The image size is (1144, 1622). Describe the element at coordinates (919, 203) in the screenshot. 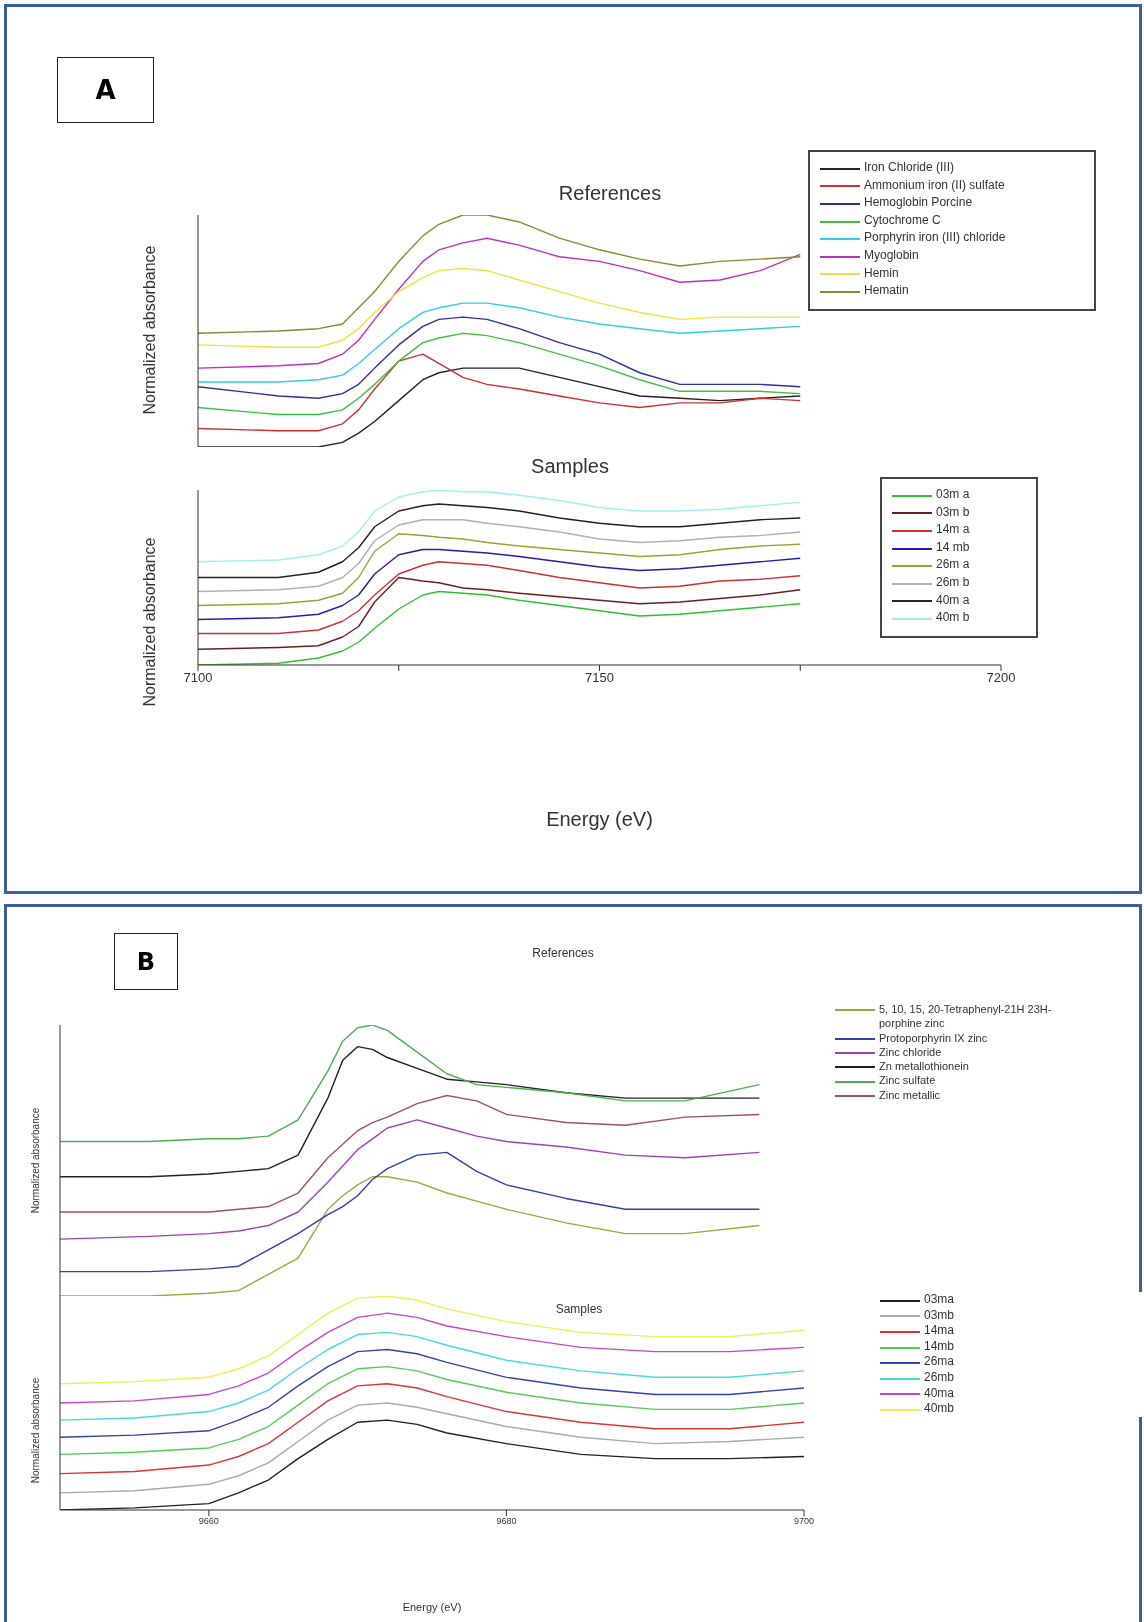

I see `legend-label: Hemoglobin Porcine` at that location.